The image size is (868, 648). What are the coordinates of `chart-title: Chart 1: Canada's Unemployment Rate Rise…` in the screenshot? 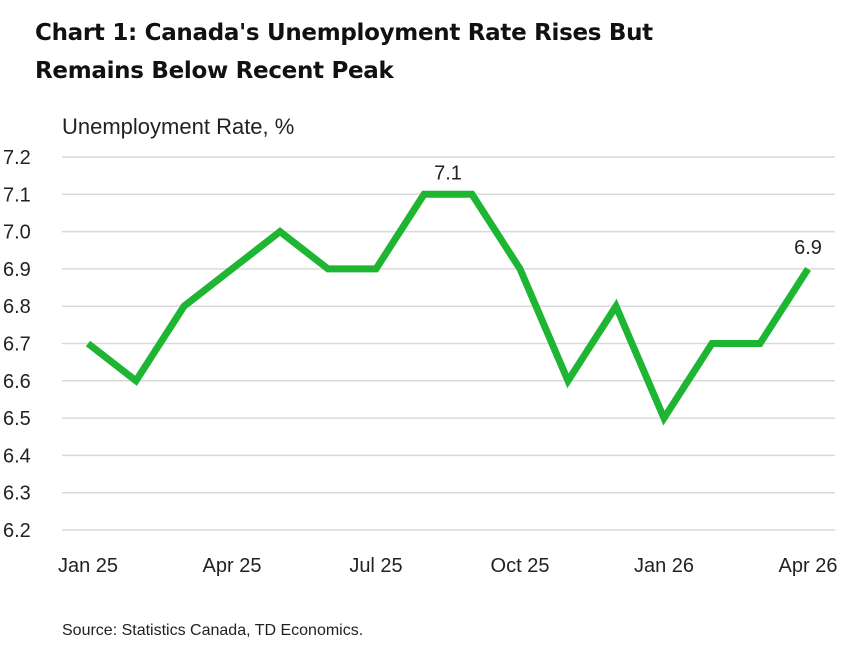 It's located at (435, 52).